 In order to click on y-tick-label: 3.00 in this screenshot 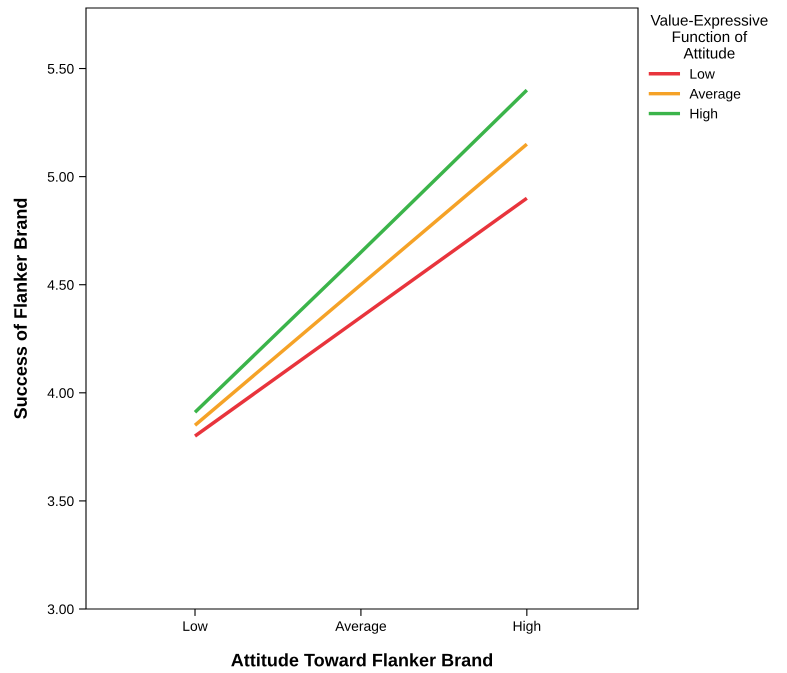, I will do `click(61, 609)`.